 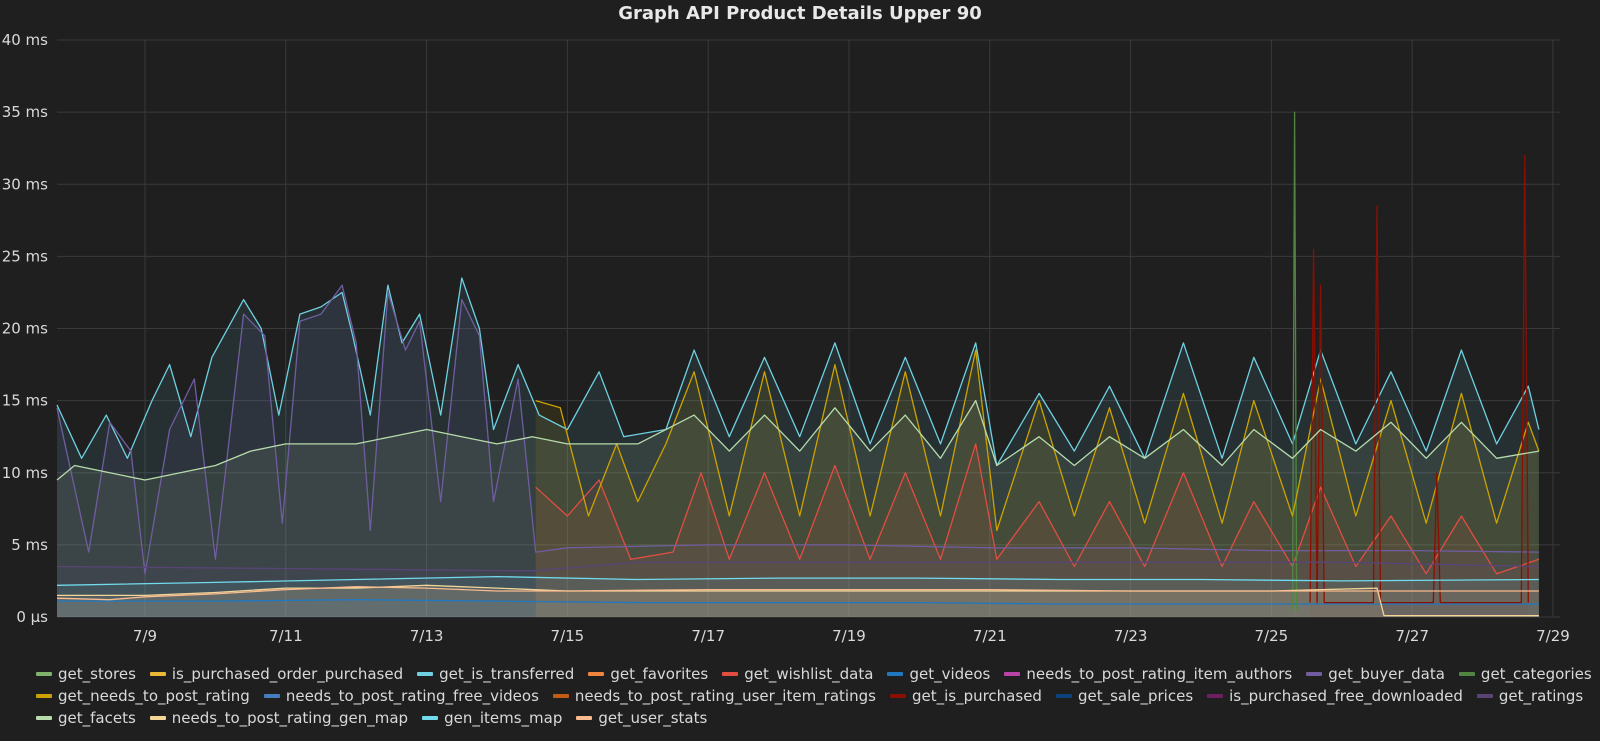 What do you see at coordinates (1135, 696) in the screenshot?
I see `legend-label: get_sale_prices` at bounding box center [1135, 696].